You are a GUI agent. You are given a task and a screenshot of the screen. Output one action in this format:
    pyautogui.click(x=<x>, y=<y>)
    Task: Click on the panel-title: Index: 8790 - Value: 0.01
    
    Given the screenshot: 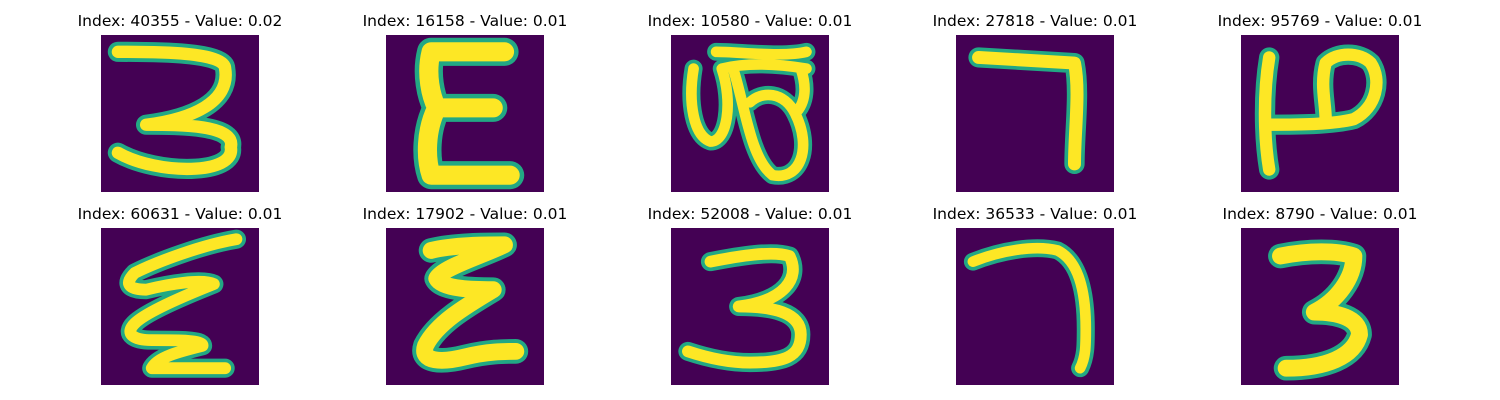 What is the action you would take?
    pyautogui.click(x=1320, y=214)
    